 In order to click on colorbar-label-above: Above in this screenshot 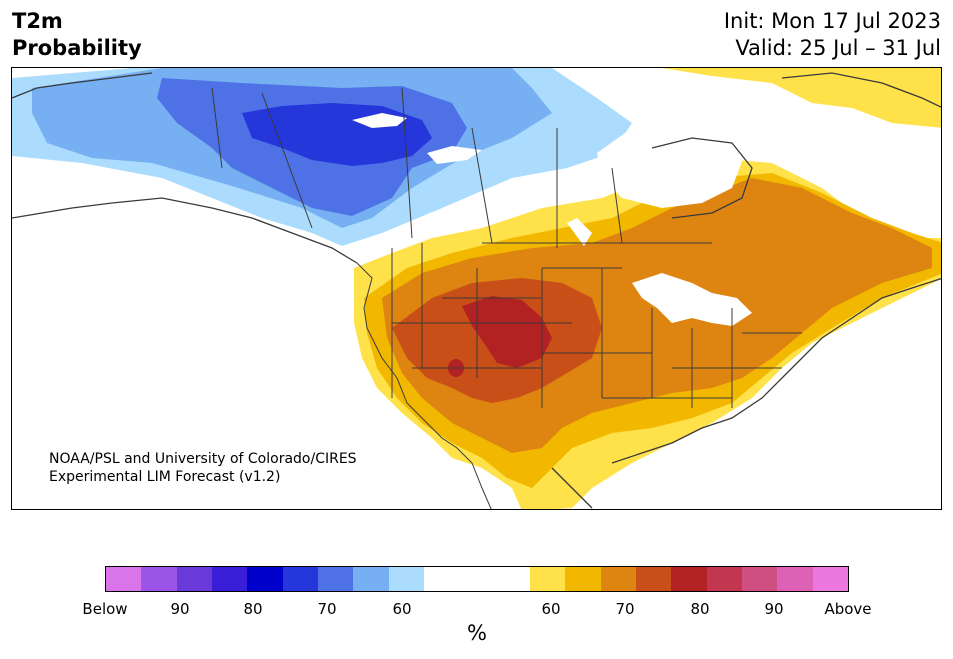, I will do `click(848, 609)`.